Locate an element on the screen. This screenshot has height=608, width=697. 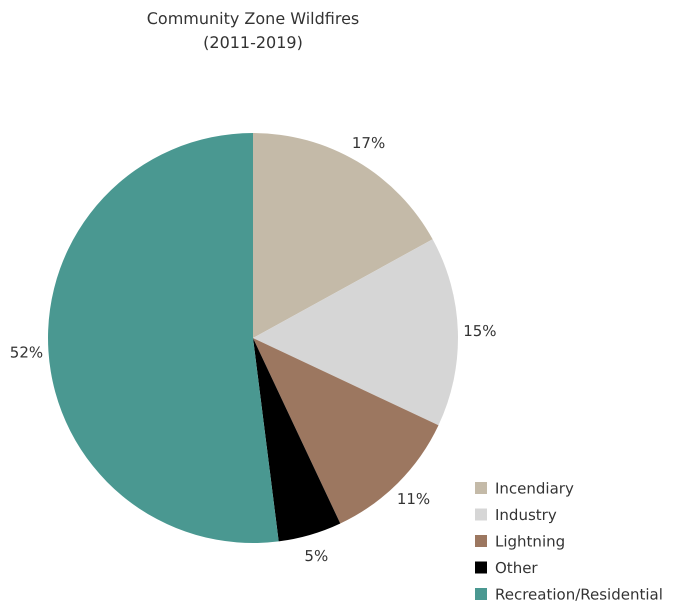
data-label: 11% is located at coordinates (413, 499).